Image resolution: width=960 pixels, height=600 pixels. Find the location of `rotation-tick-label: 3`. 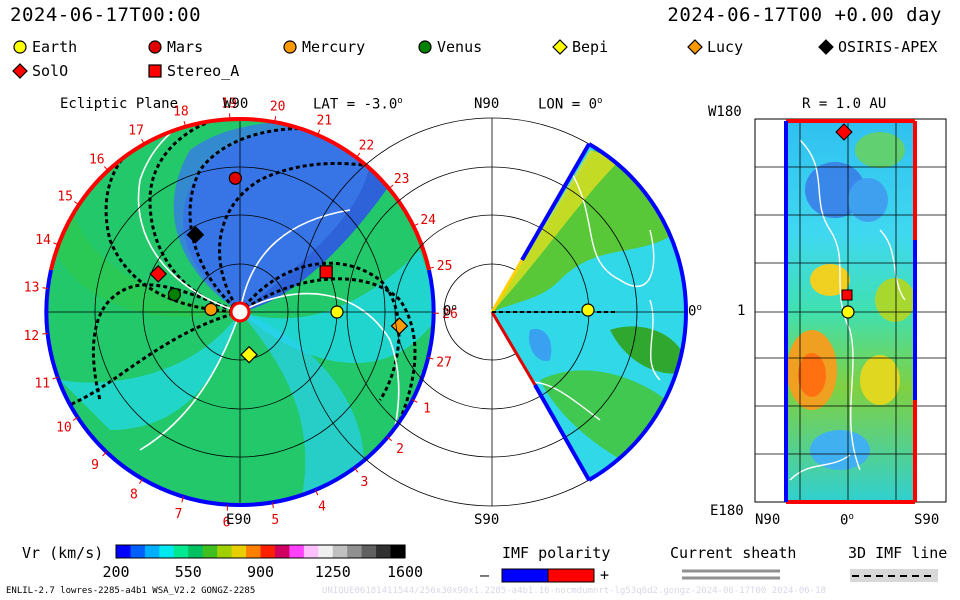

rotation-tick-label: 3 is located at coordinates (364, 482).